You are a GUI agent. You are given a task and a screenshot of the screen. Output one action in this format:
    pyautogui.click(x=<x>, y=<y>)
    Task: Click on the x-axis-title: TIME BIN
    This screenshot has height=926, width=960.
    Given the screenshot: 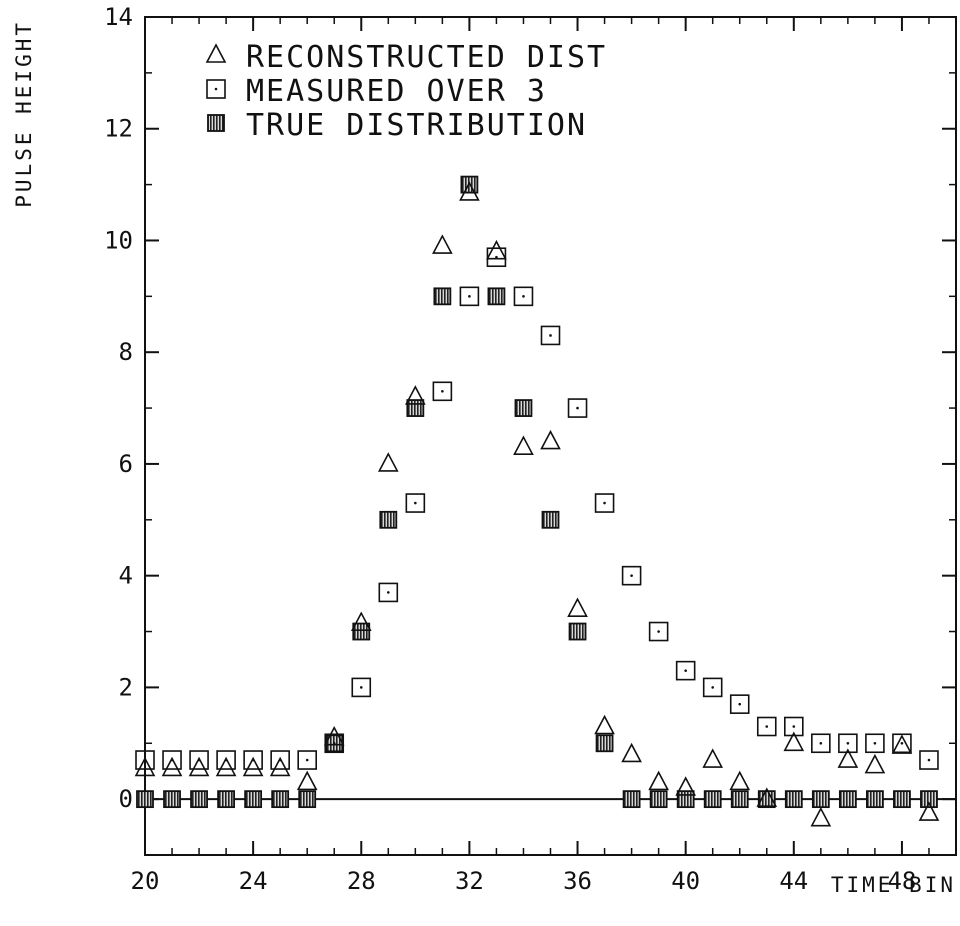 What is the action you would take?
    pyautogui.click(x=893, y=885)
    